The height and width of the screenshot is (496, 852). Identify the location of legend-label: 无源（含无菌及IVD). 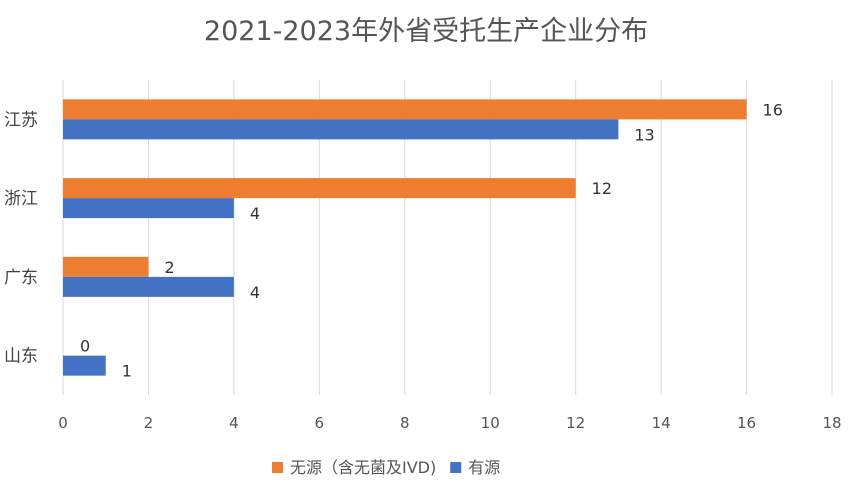
(363, 467).